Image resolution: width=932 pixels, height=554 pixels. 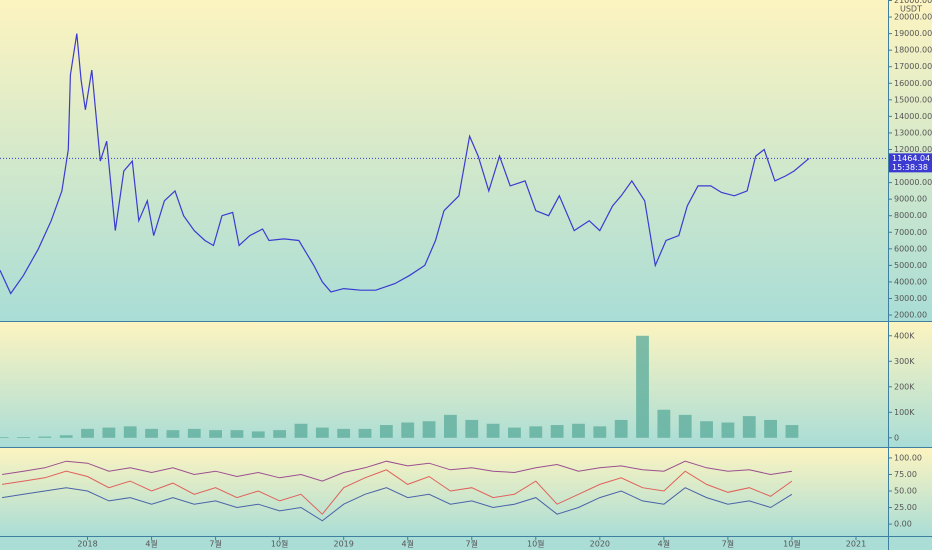 What do you see at coordinates (910, 167) in the screenshot?
I see `countdown-label: 15:38:38` at bounding box center [910, 167].